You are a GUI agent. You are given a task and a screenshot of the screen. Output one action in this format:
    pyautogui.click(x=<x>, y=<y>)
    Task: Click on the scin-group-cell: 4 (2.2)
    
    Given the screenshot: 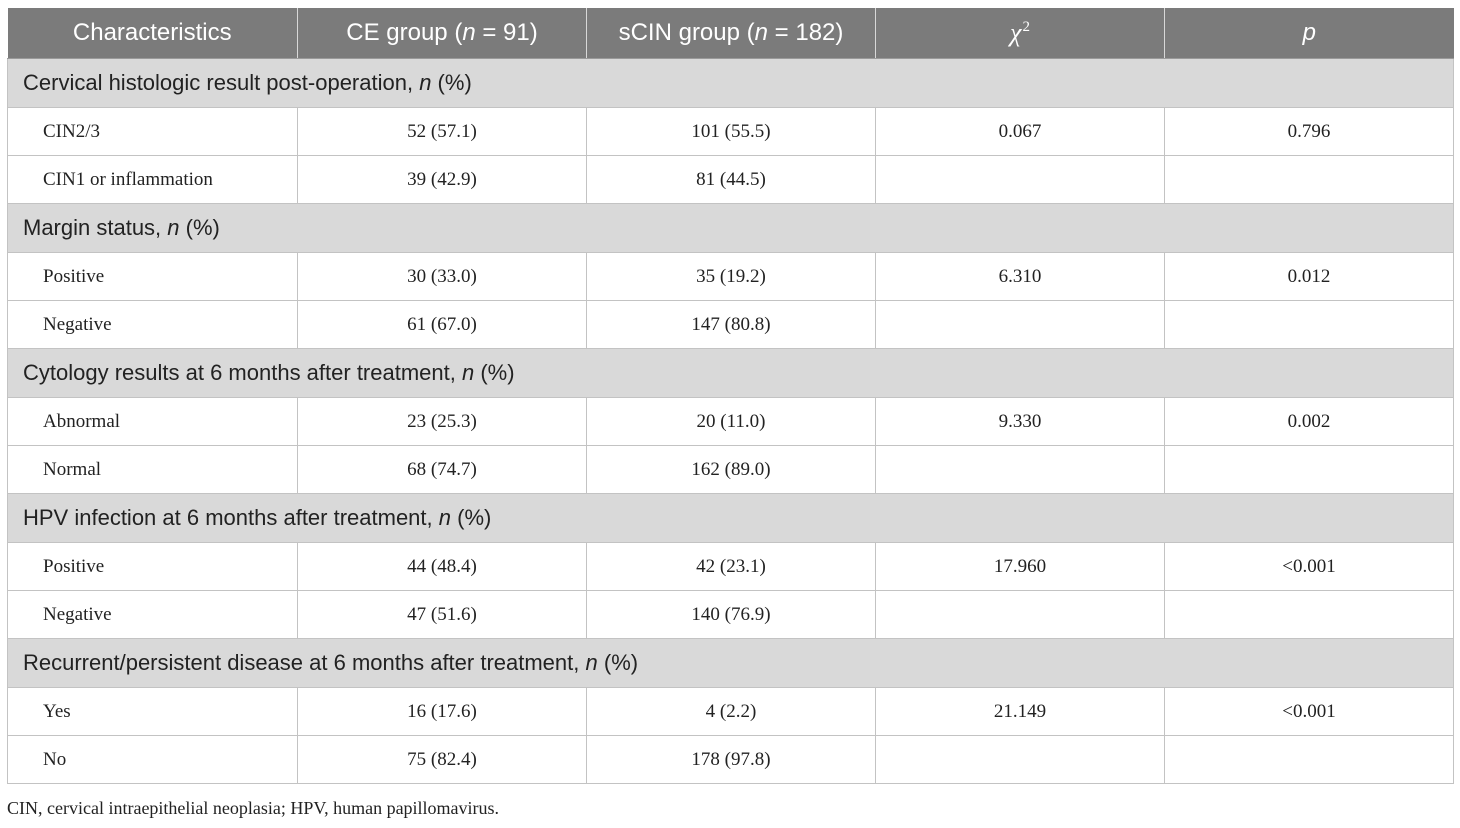 What is the action you would take?
    pyautogui.click(x=731, y=711)
    